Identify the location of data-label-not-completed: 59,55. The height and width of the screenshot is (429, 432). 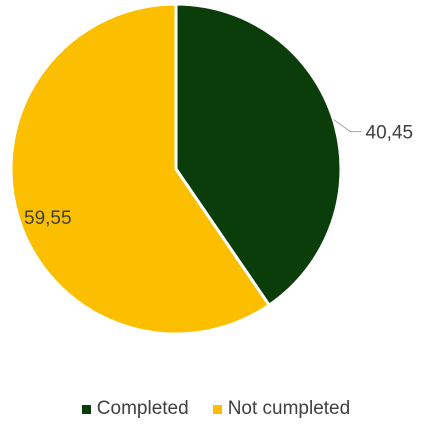
(48, 218).